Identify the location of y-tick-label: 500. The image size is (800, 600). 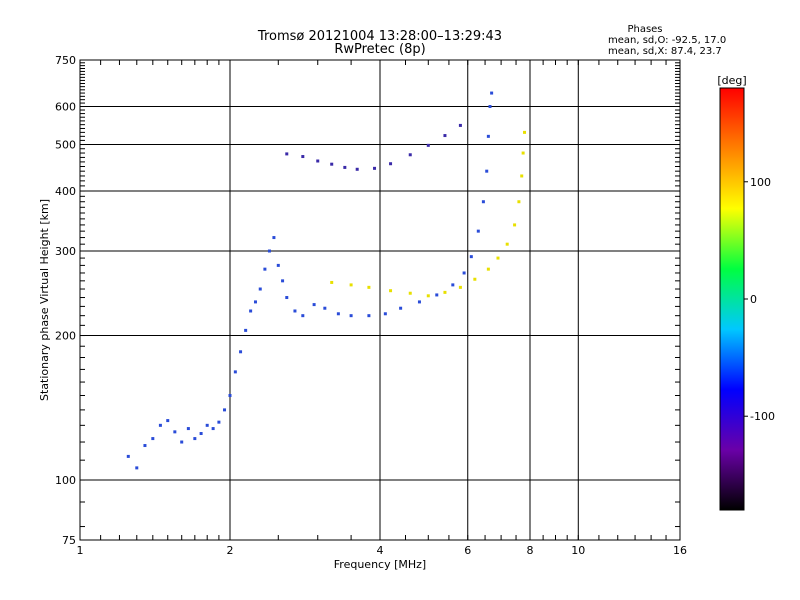
(65, 145).